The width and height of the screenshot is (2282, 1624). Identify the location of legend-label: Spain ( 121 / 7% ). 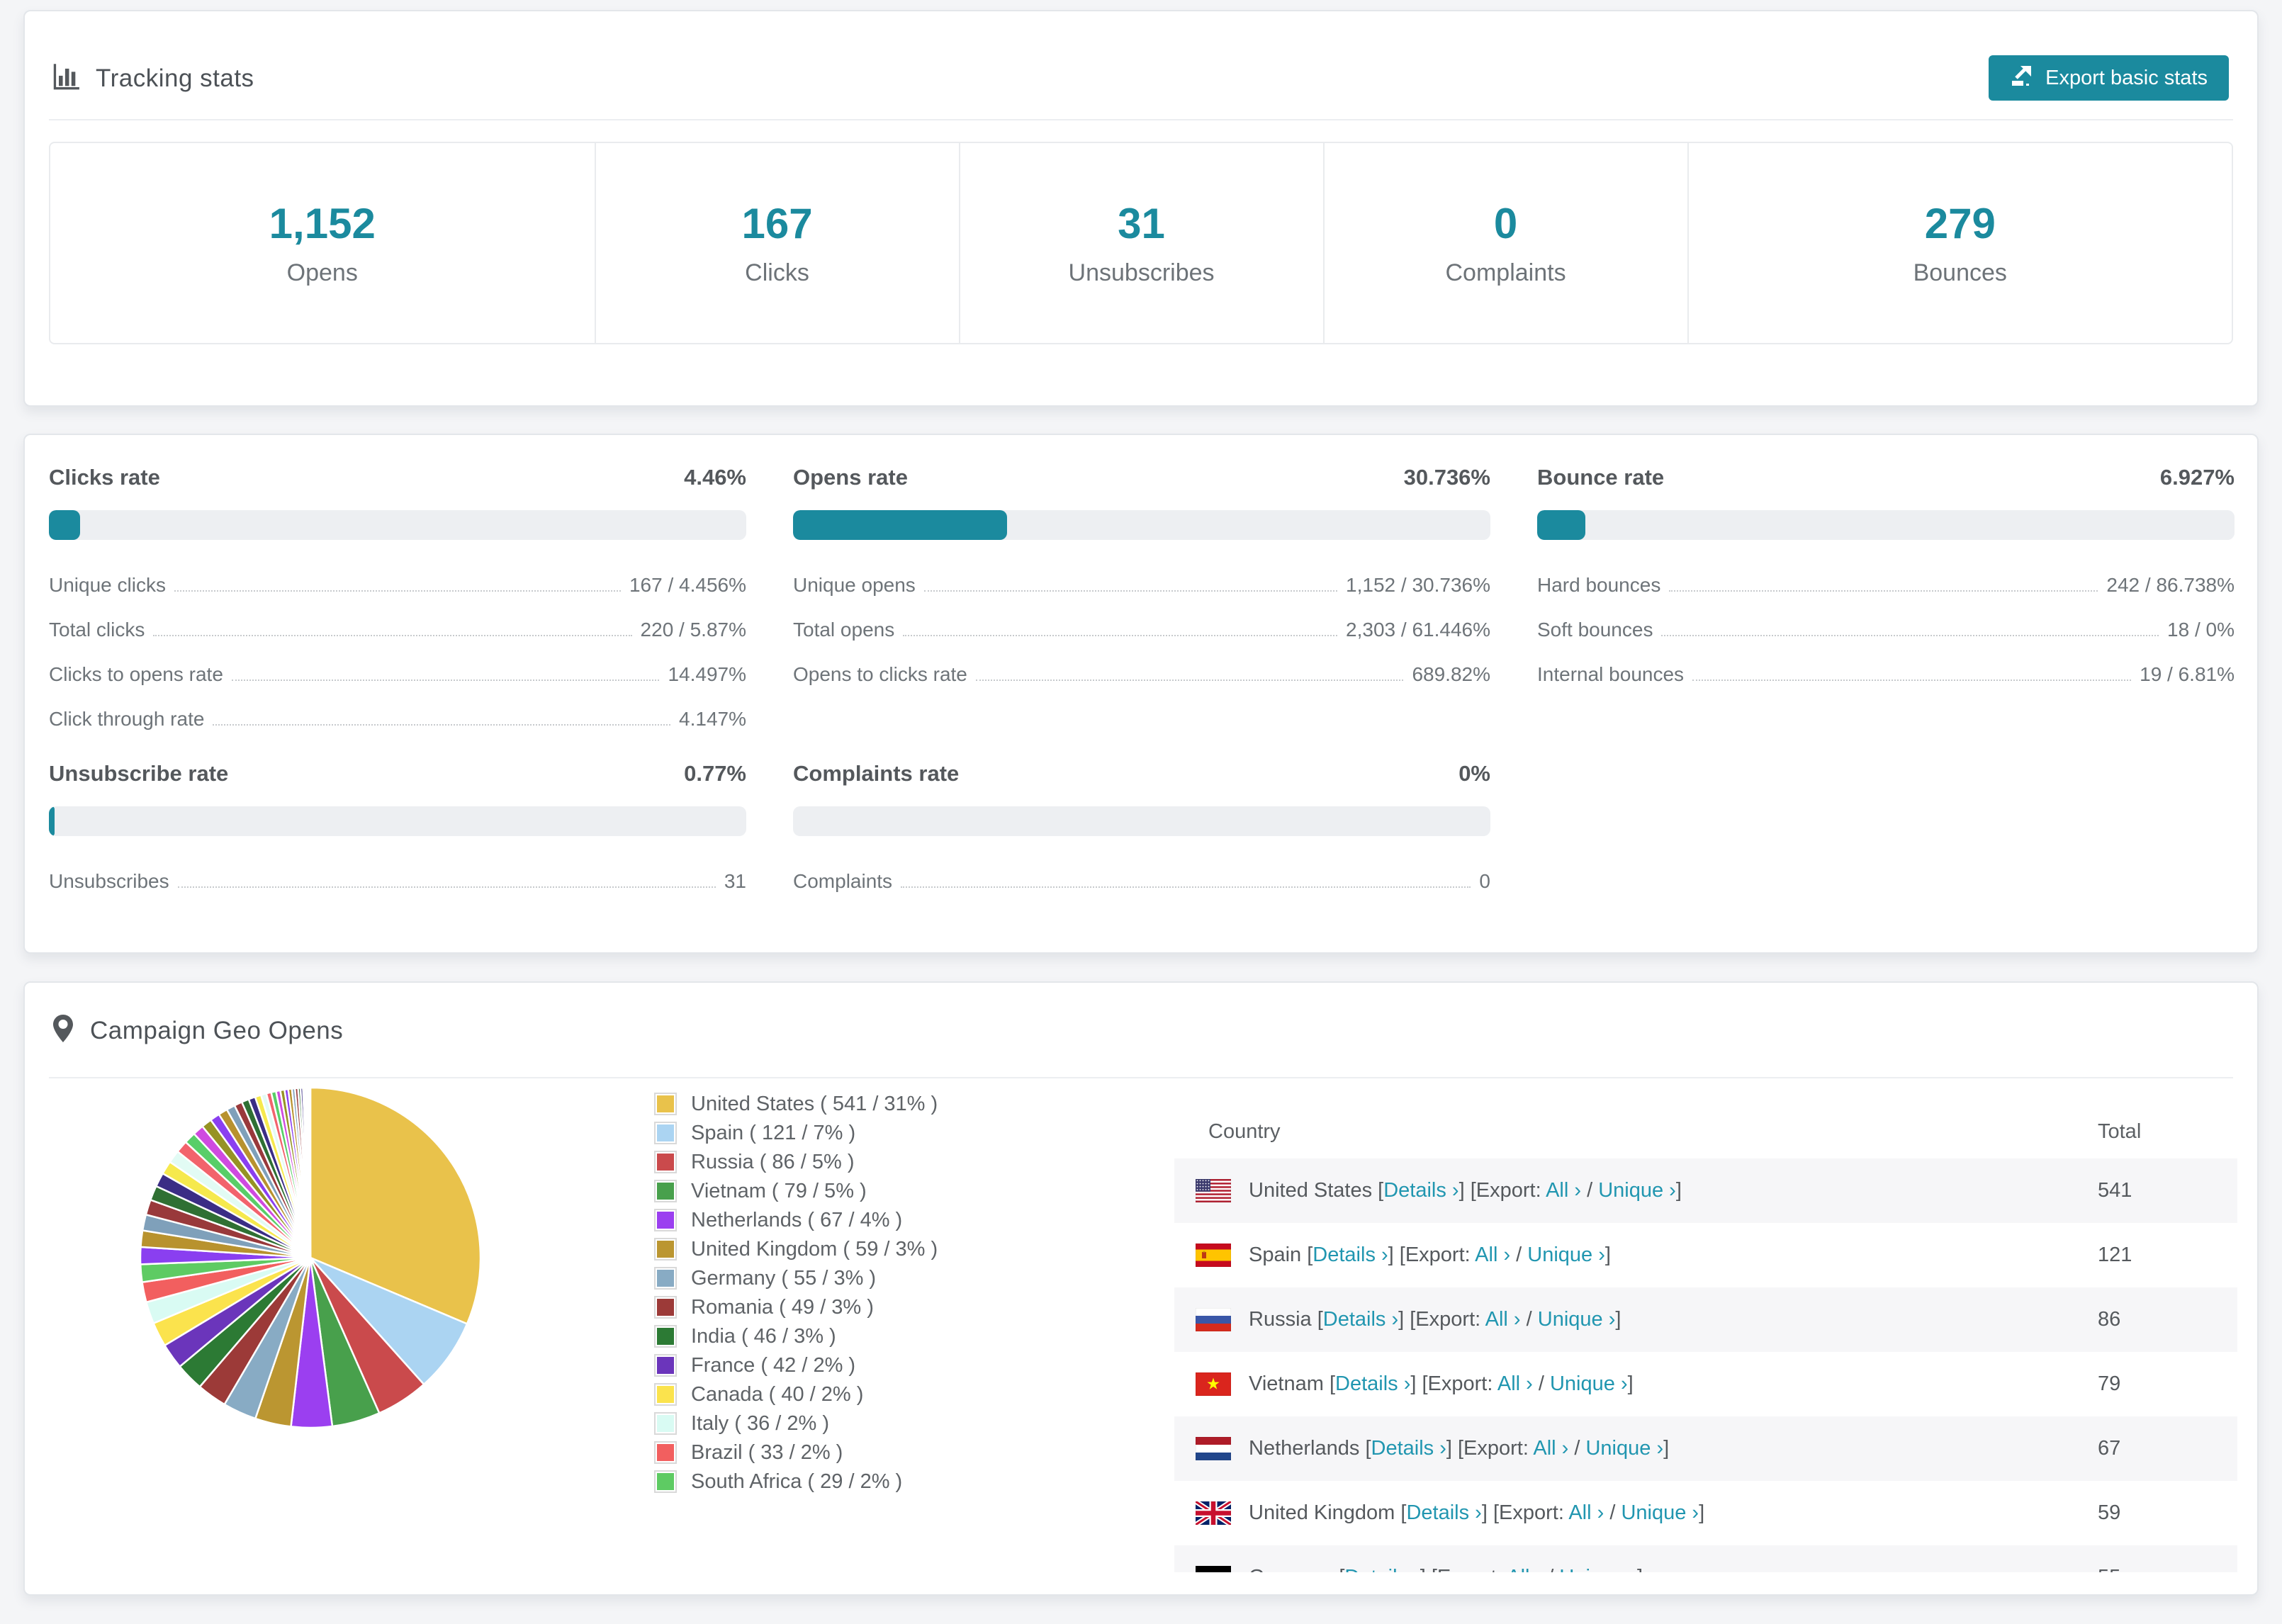
(773, 1133).